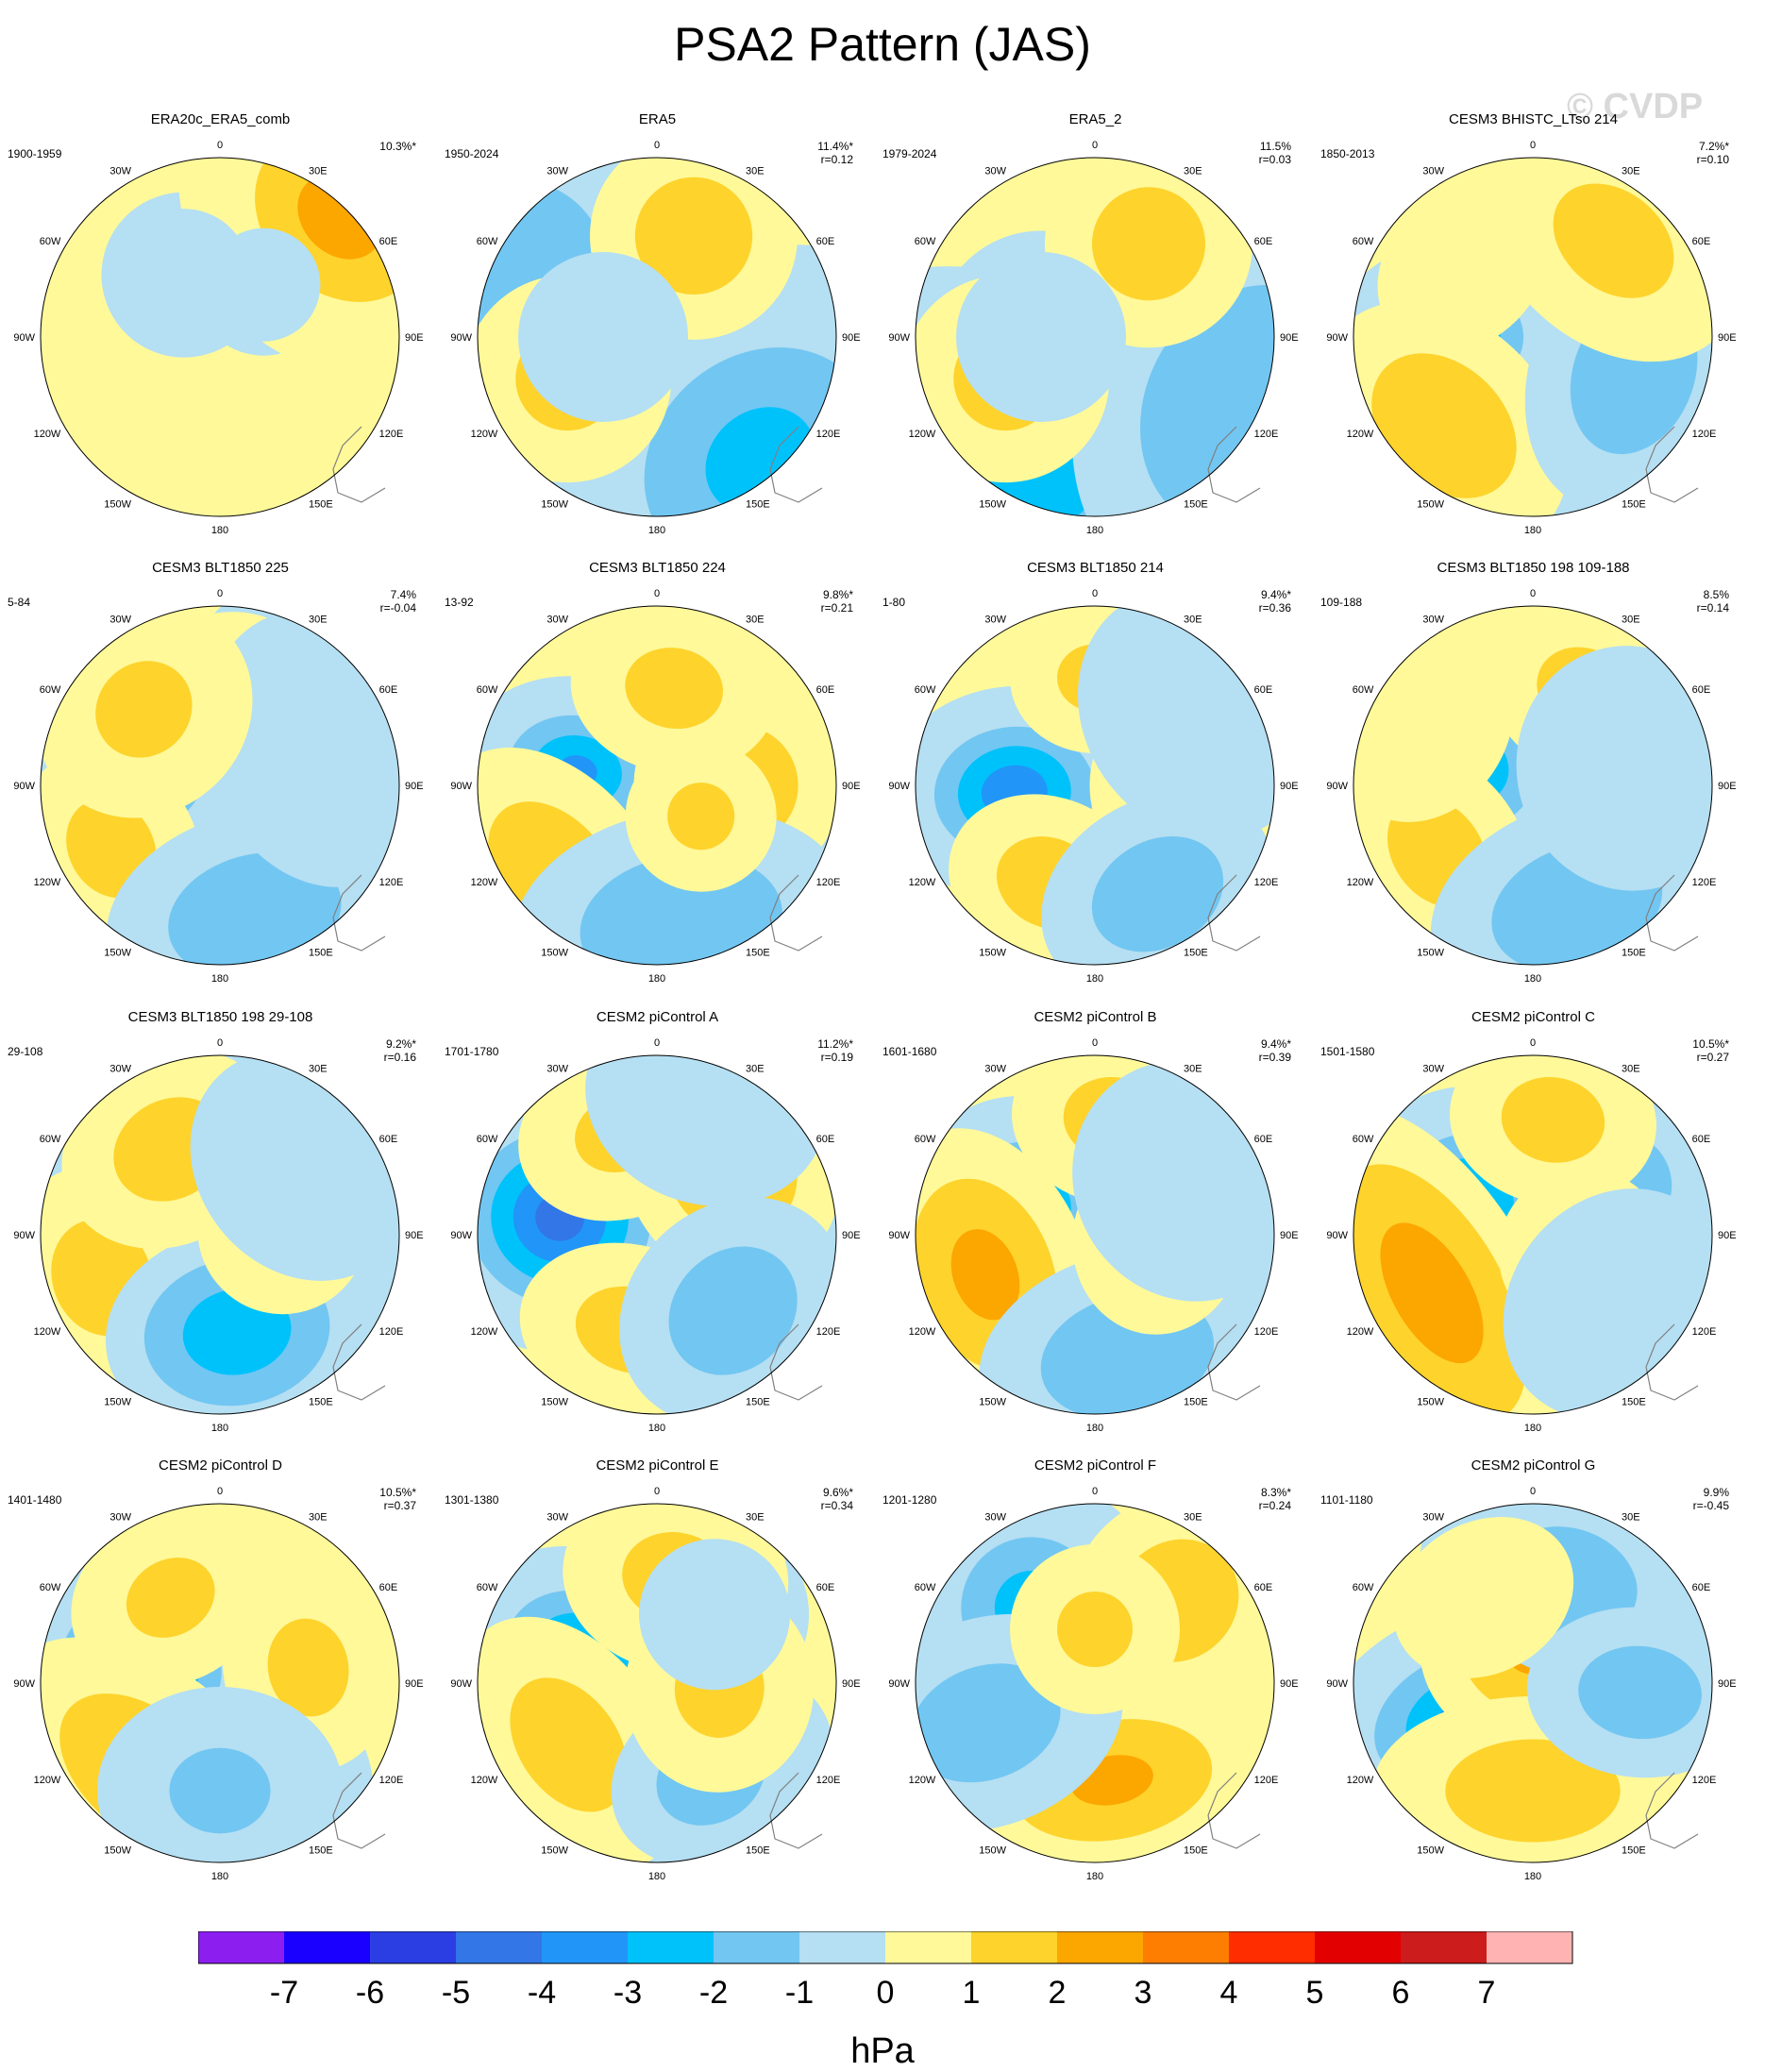 The width and height of the screenshot is (1765, 2072). Describe the element at coordinates (1533, 1465) in the screenshot. I see `panel-title: CESM2 piControl G` at that location.